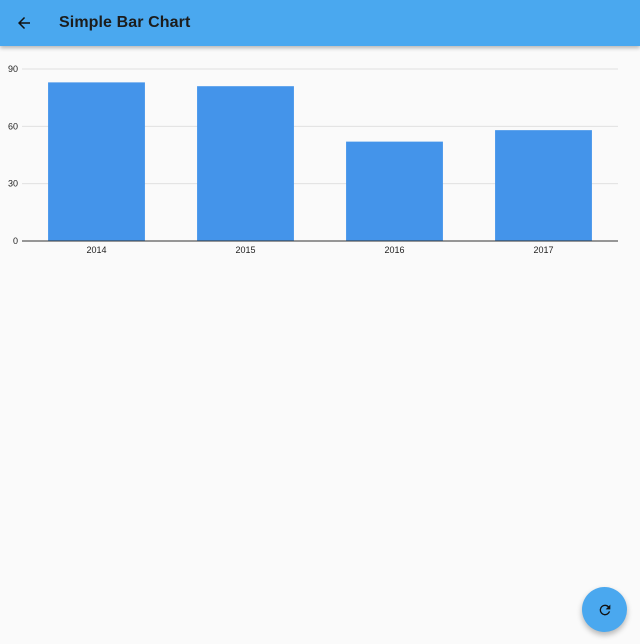  I want to click on bar-2017, so click(543, 185).